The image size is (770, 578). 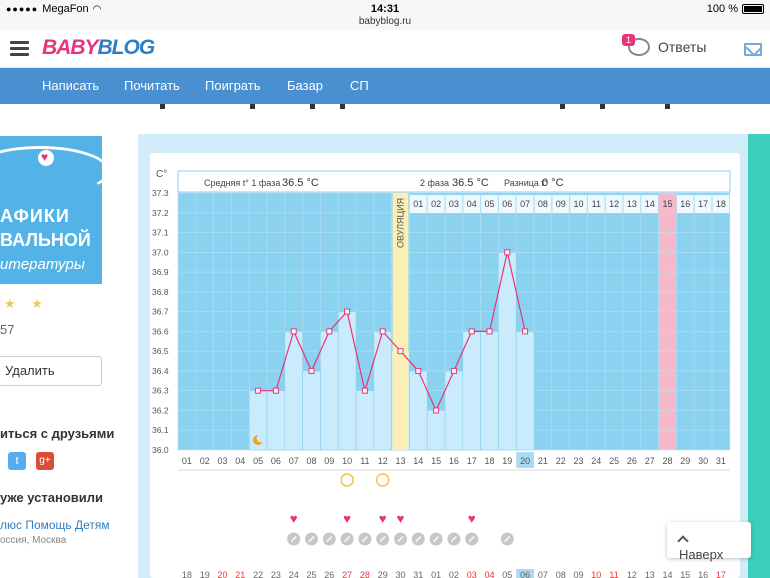 I want to click on x-day-label: 27, so click(x=650, y=461).